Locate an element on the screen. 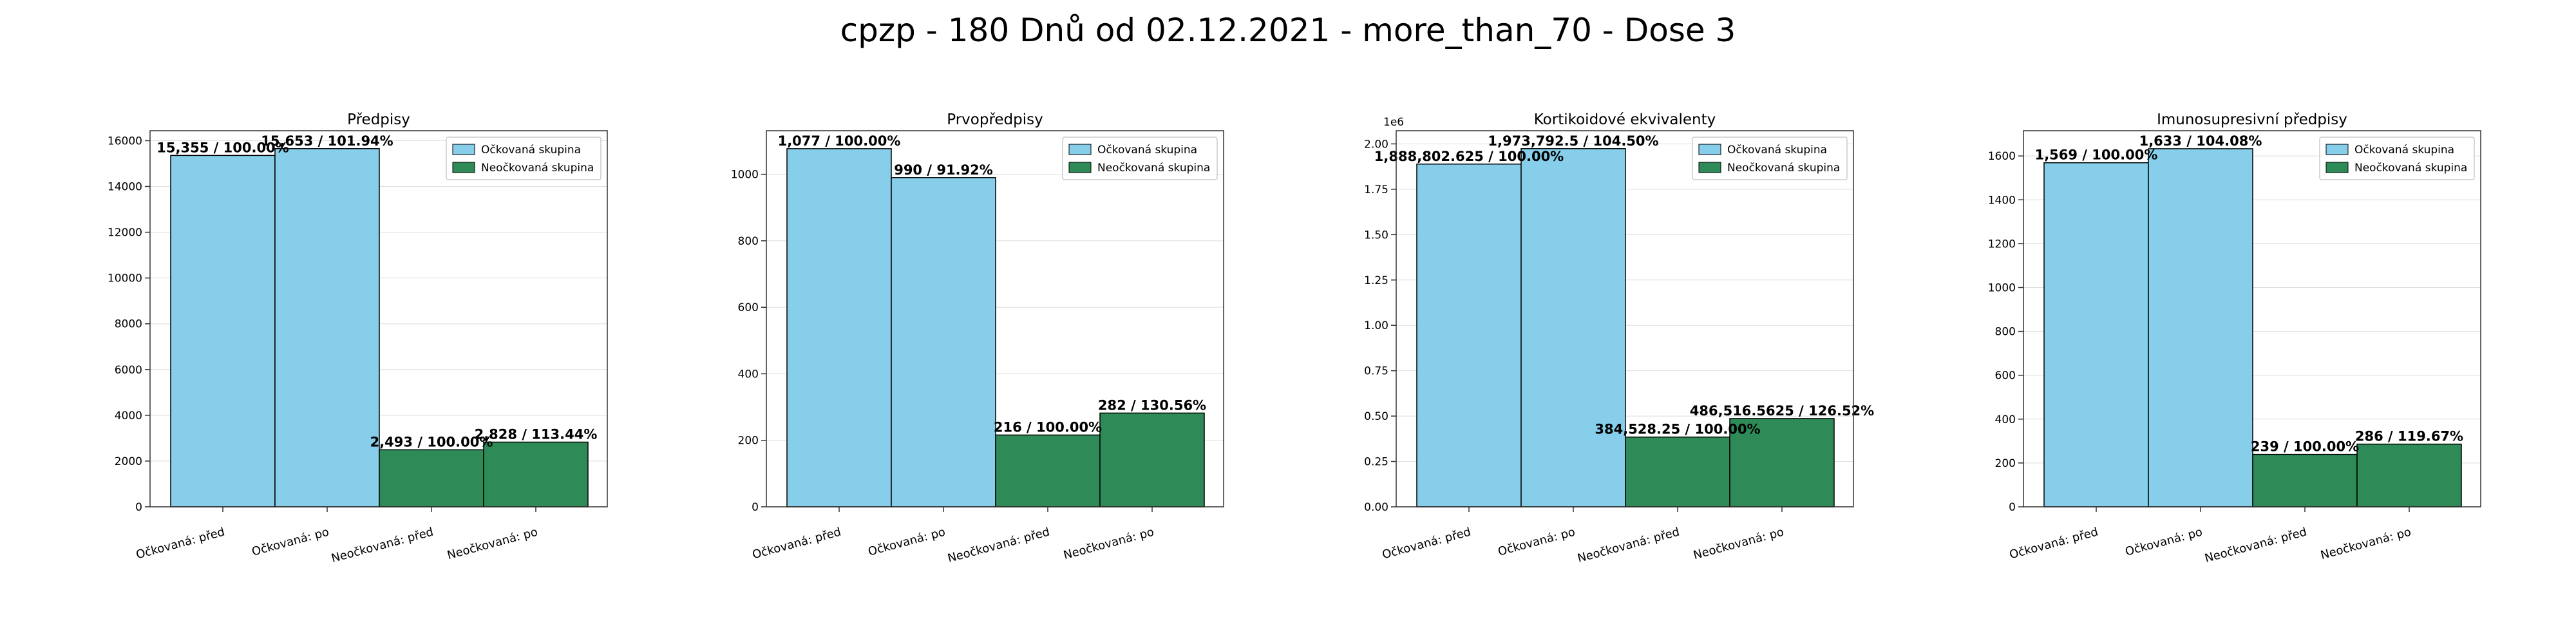 This screenshot has height=644, width=2576. data-label: 15,355 / 100.00% is located at coordinates (223, 147).